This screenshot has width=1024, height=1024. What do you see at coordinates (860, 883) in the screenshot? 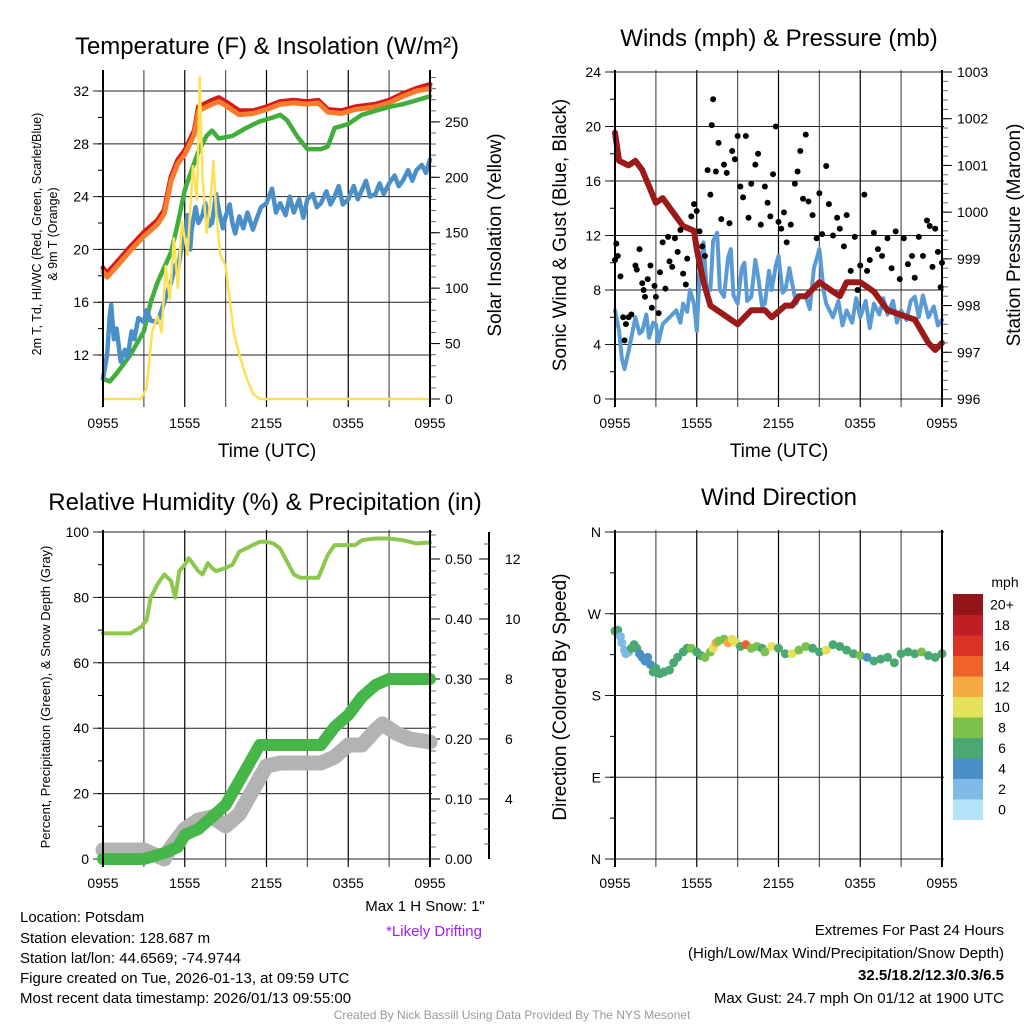
I see `direction-xtick-label: 0355` at bounding box center [860, 883].